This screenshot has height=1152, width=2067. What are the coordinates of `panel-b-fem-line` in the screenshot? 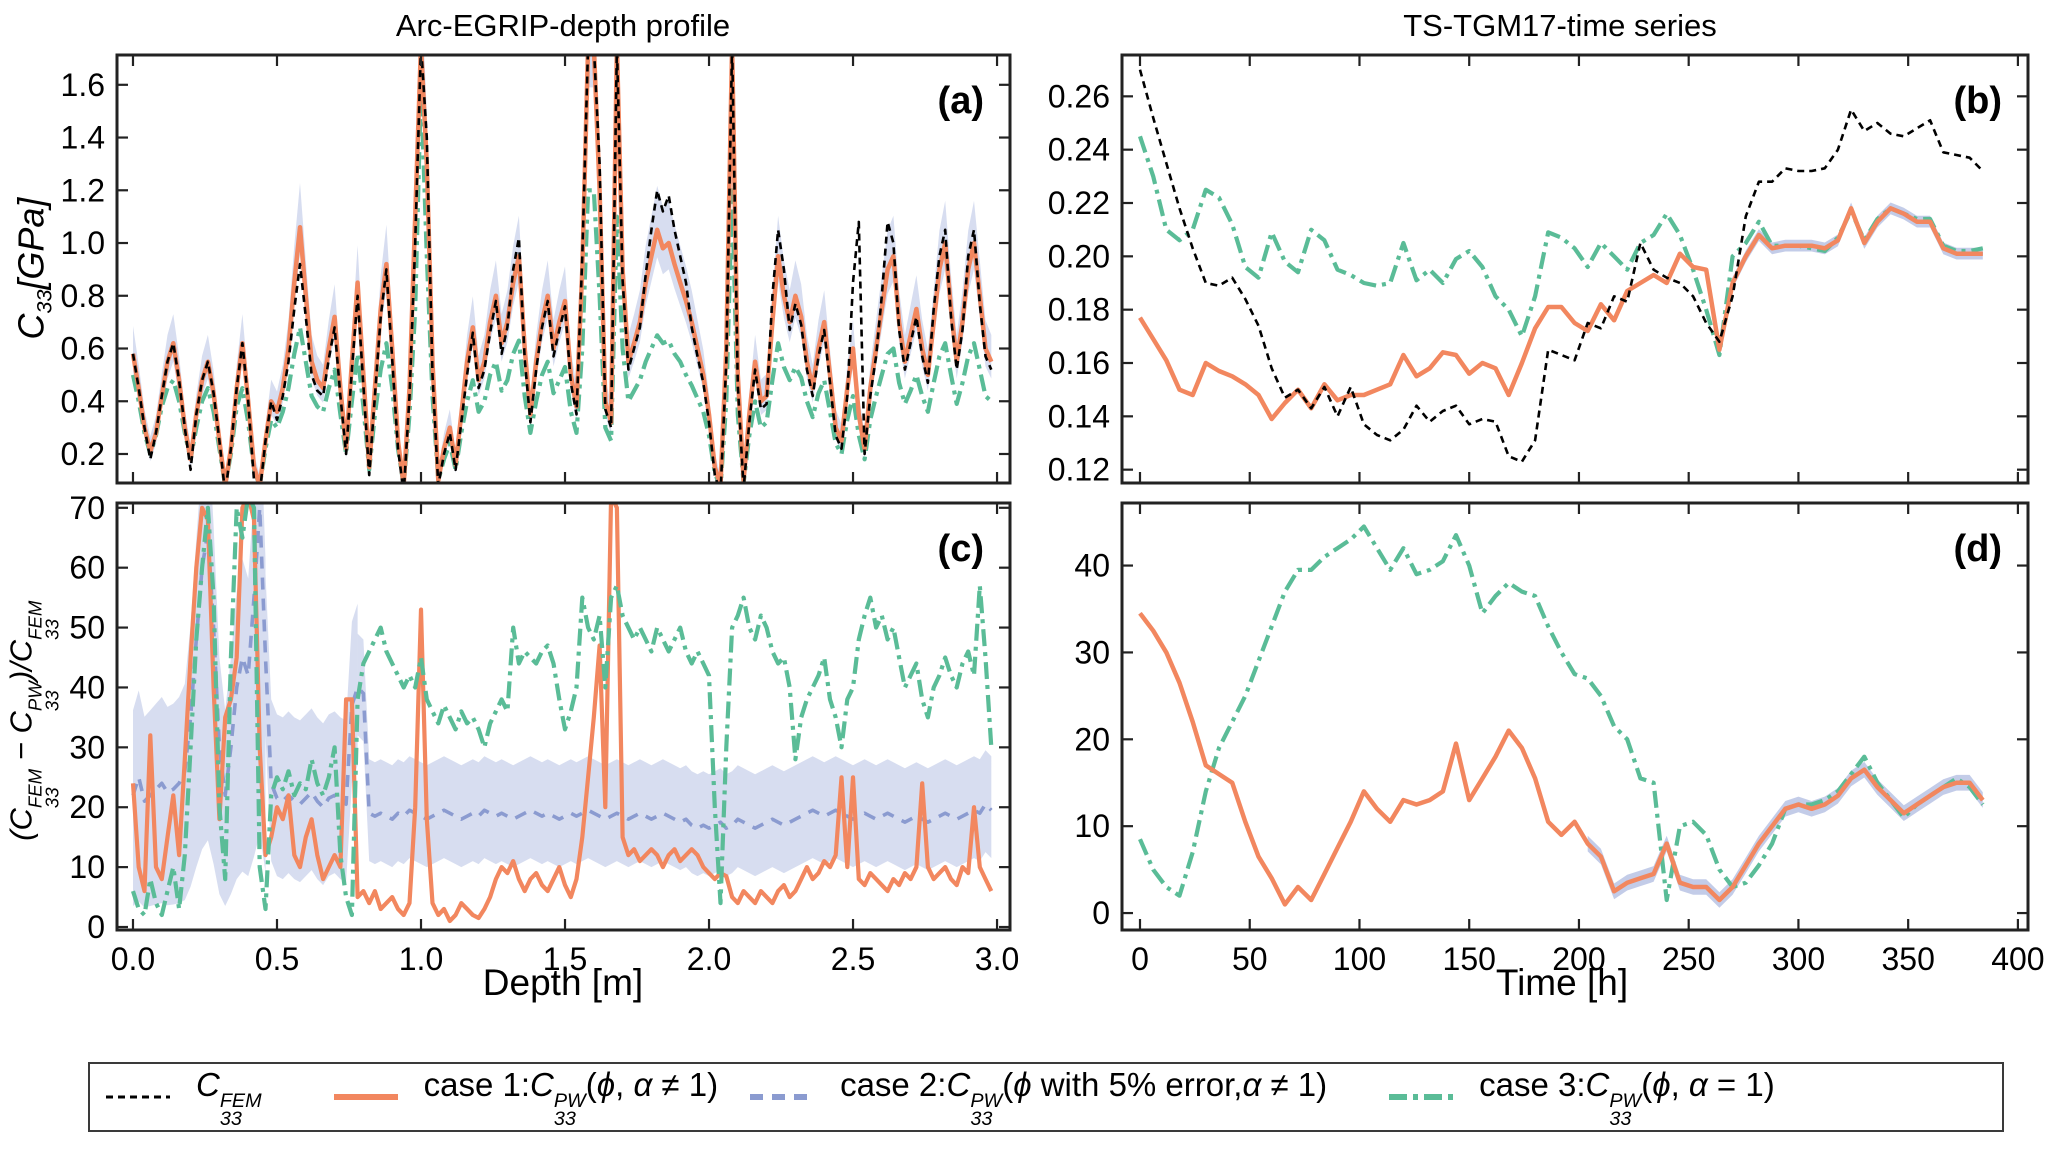 It's located at (1561, 266).